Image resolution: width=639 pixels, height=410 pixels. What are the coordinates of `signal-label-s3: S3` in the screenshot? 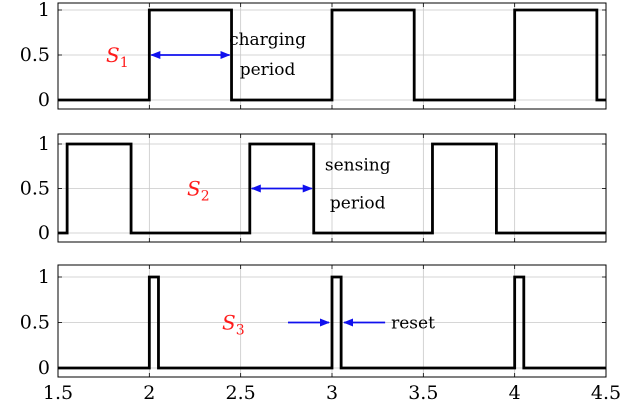 It's located at (233, 325).